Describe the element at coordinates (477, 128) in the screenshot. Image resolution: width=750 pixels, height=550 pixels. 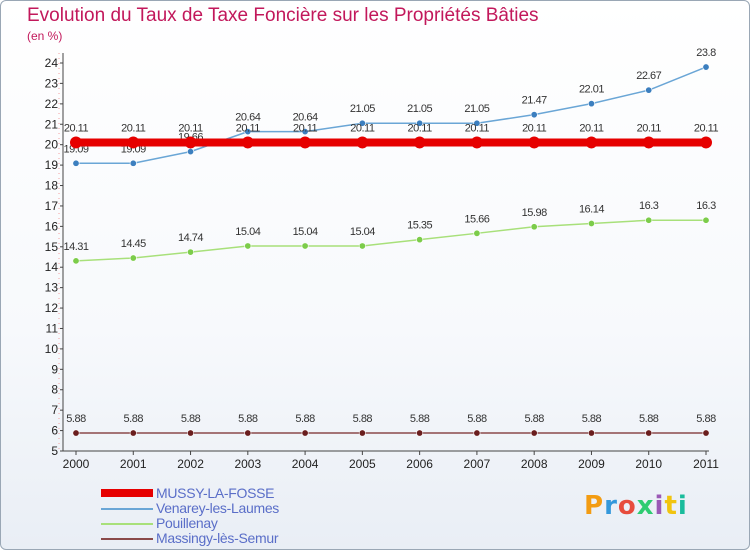
I see `data-label-mussy-la-fosse-2007: 20.11` at that location.